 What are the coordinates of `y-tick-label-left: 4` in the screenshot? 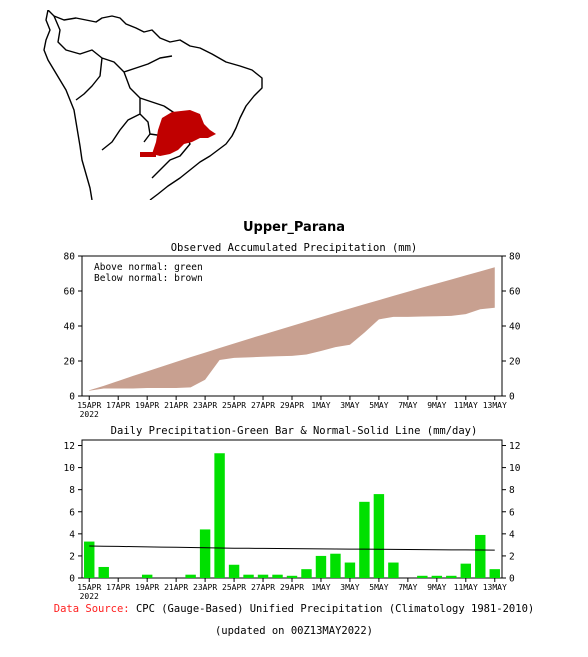 It's located at (72, 534).